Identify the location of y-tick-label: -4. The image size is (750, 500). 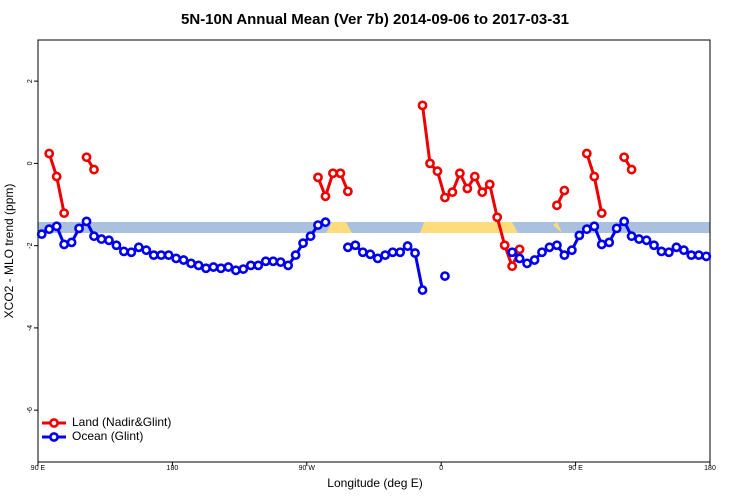
(30, 328).